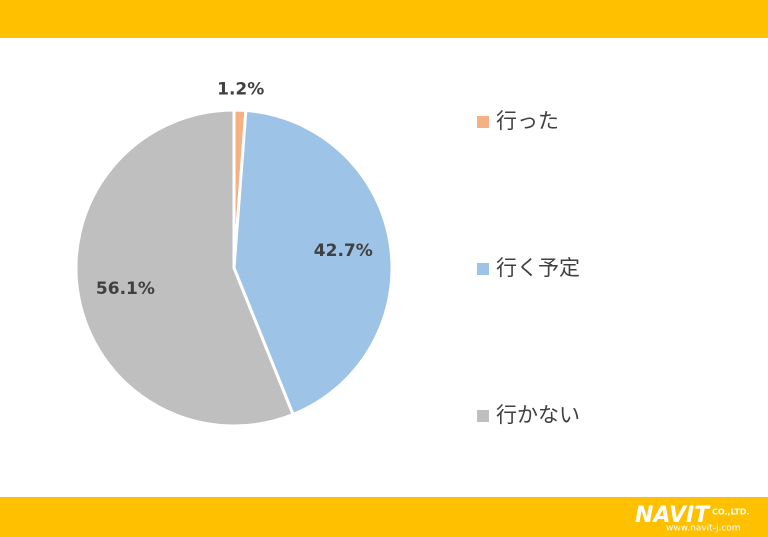  What do you see at coordinates (673, 515) in the screenshot?
I see `logo: NAVIT` at bounding box center [673, 515].